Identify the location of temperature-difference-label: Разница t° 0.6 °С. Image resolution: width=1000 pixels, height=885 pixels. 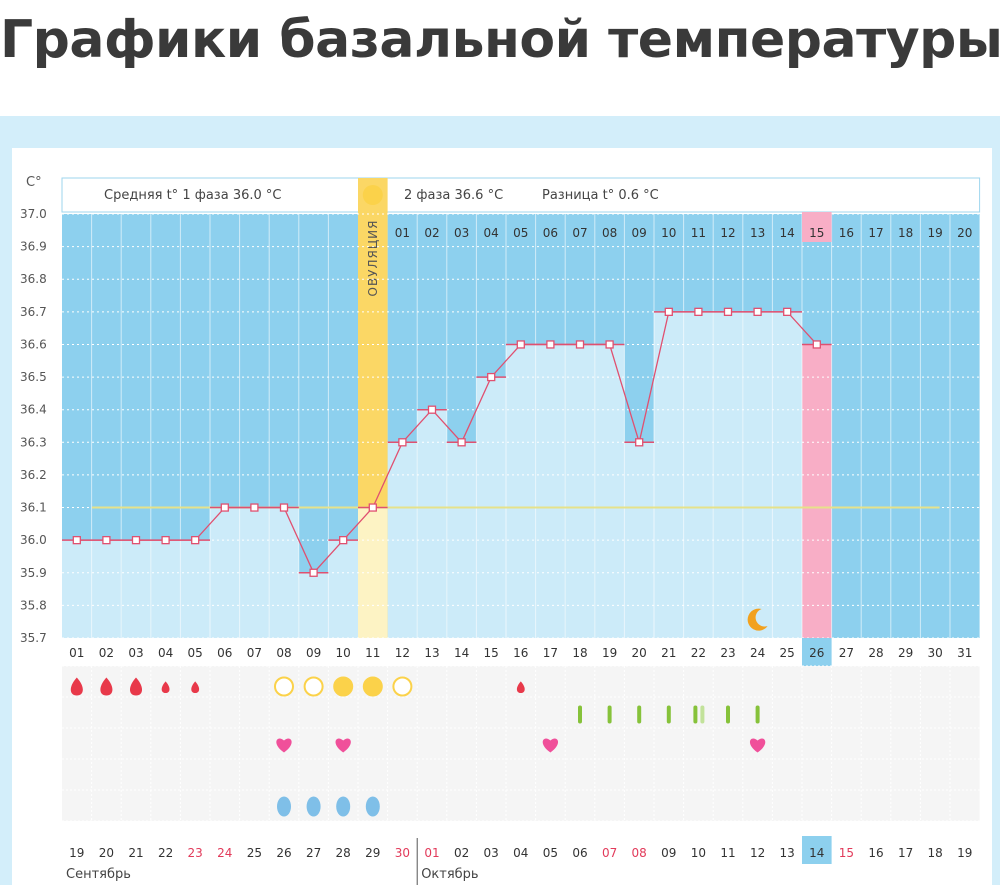
(600, 195).